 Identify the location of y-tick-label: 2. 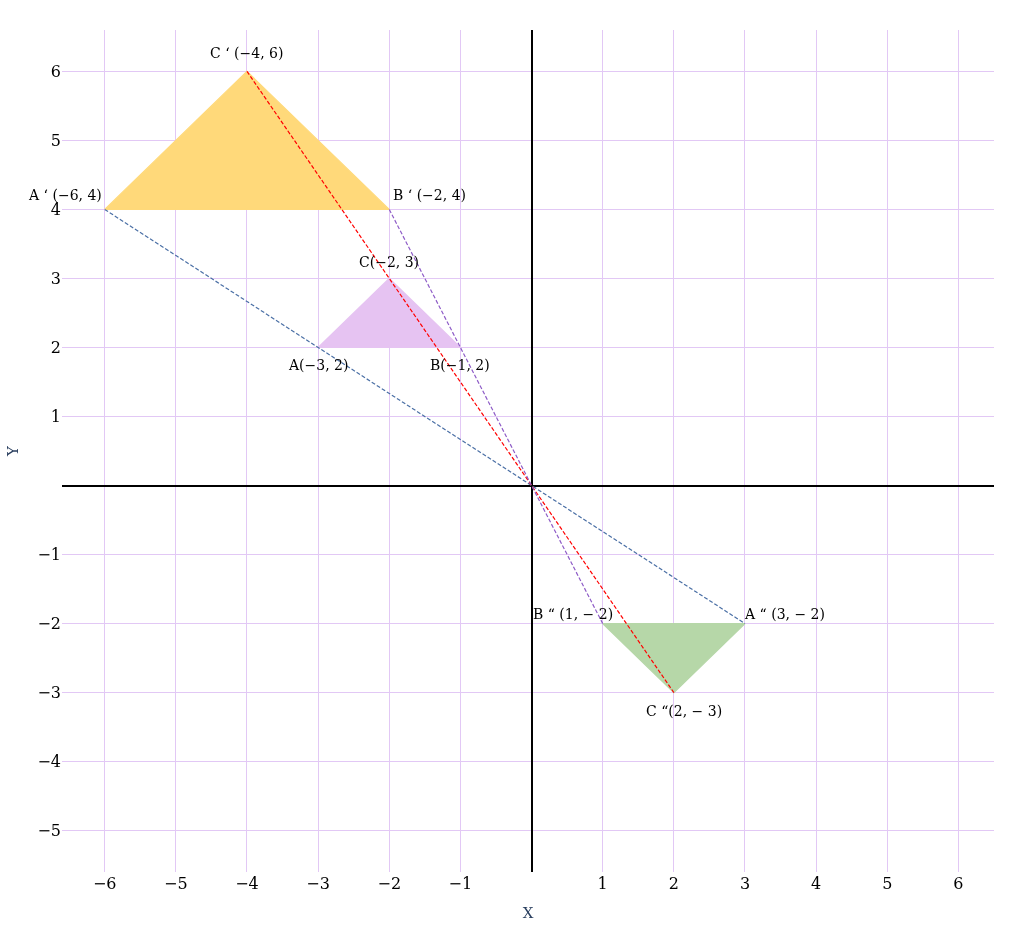
(55, 348).